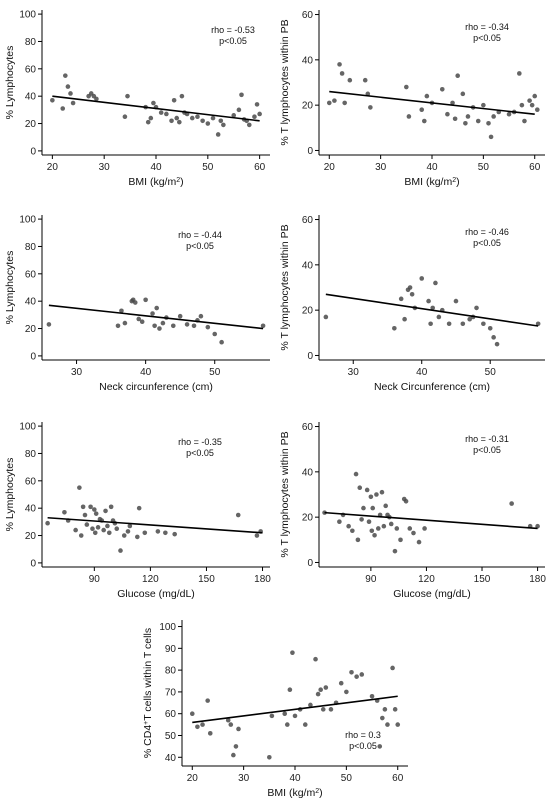  Describe the element at coordinates (178, 180) in the screenshot. I see `x-axis-title-sup: 2` at that location.